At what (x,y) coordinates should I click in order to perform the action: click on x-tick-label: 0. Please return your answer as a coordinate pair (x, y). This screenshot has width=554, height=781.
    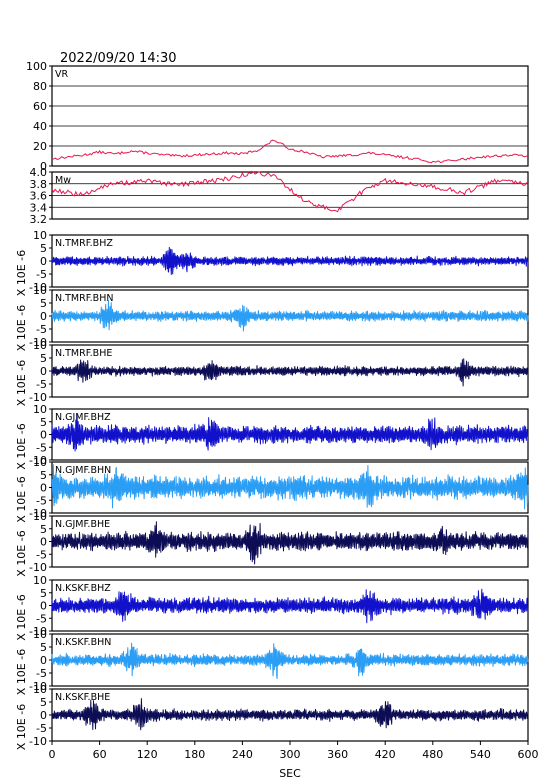
    Looking at the image, I should click on (52, 754).